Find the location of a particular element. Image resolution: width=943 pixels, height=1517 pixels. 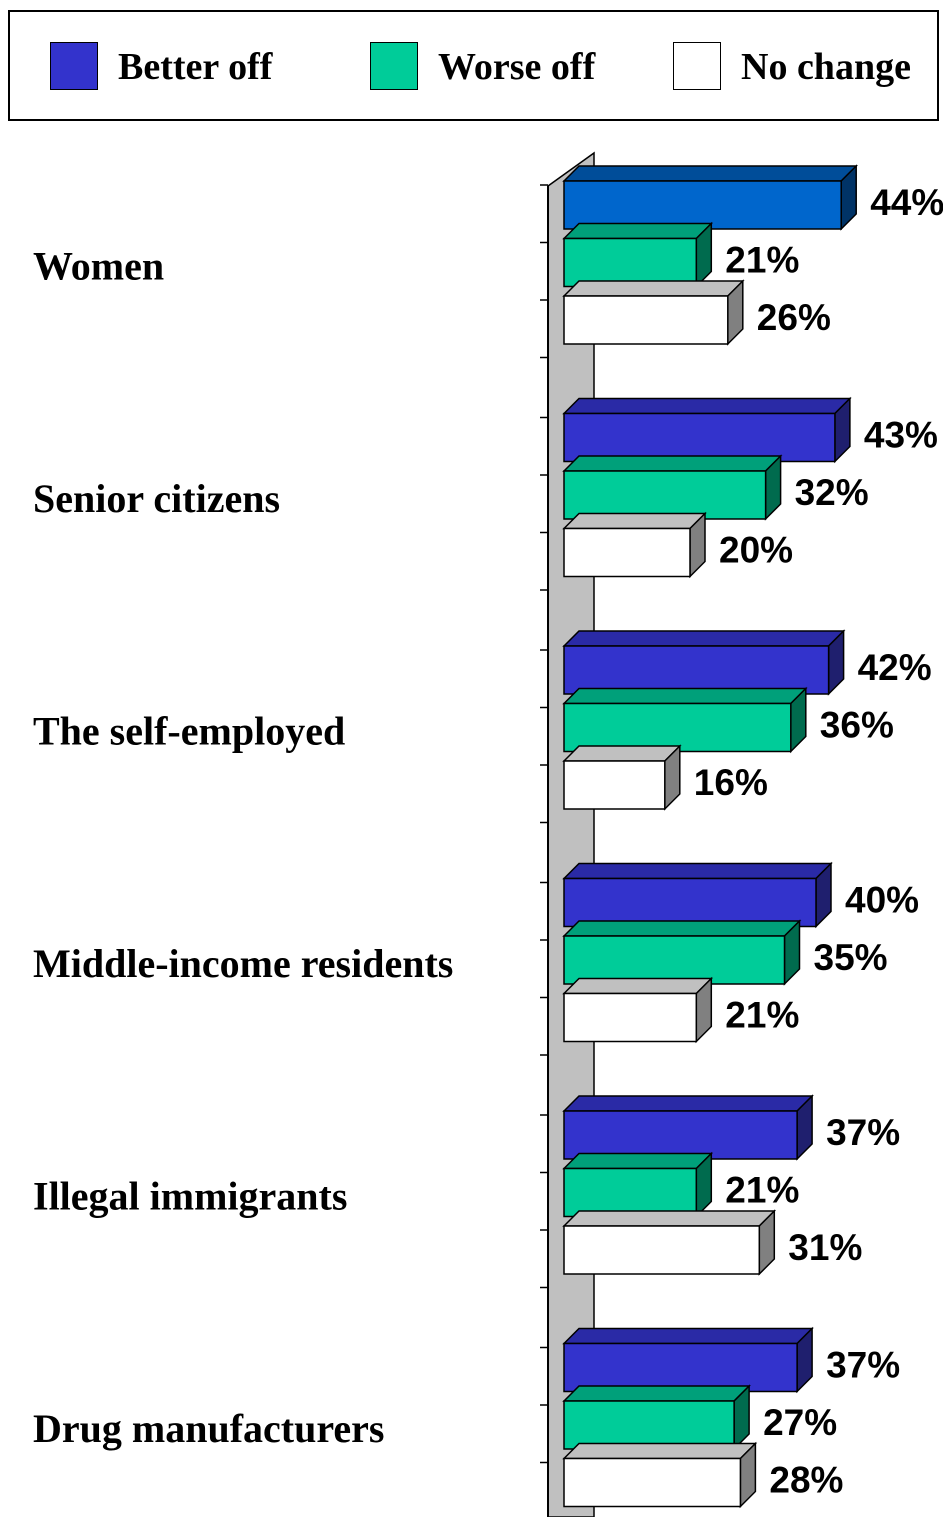

value-label-middle-income-residents-better-off: 40% is located at coordinates (882, 900).